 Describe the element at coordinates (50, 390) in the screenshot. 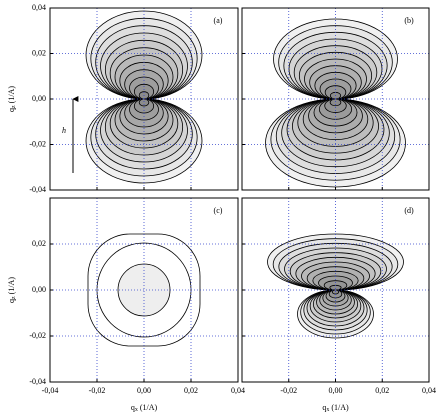

I see `x-tick-label: -0,04` at that location.